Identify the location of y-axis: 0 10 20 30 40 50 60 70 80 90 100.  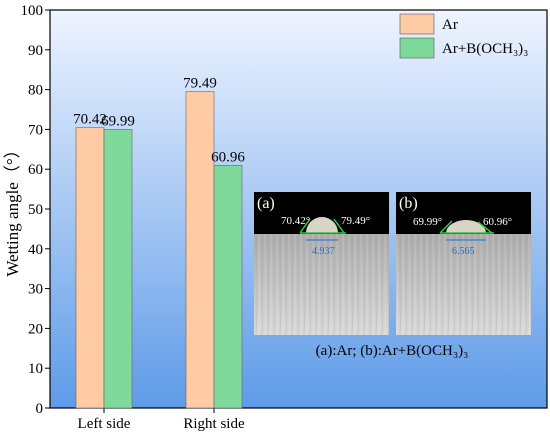
(35, 210).